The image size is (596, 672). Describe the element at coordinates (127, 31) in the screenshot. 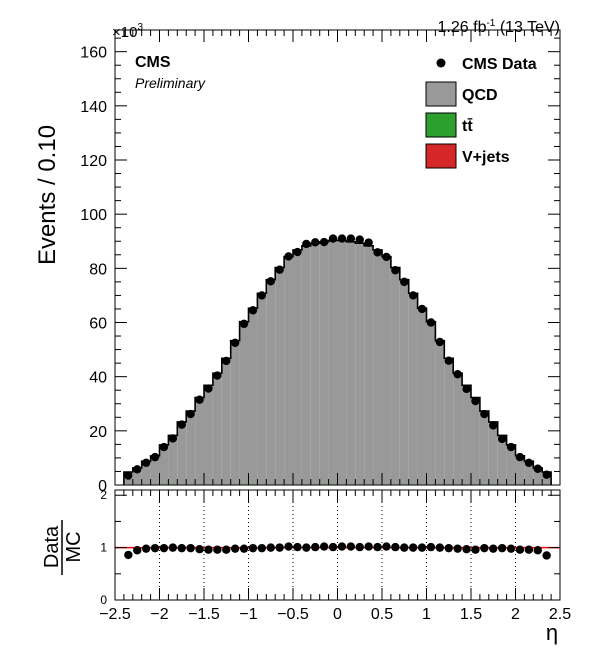

I see `y-exponent-label: ×10³` at that location.